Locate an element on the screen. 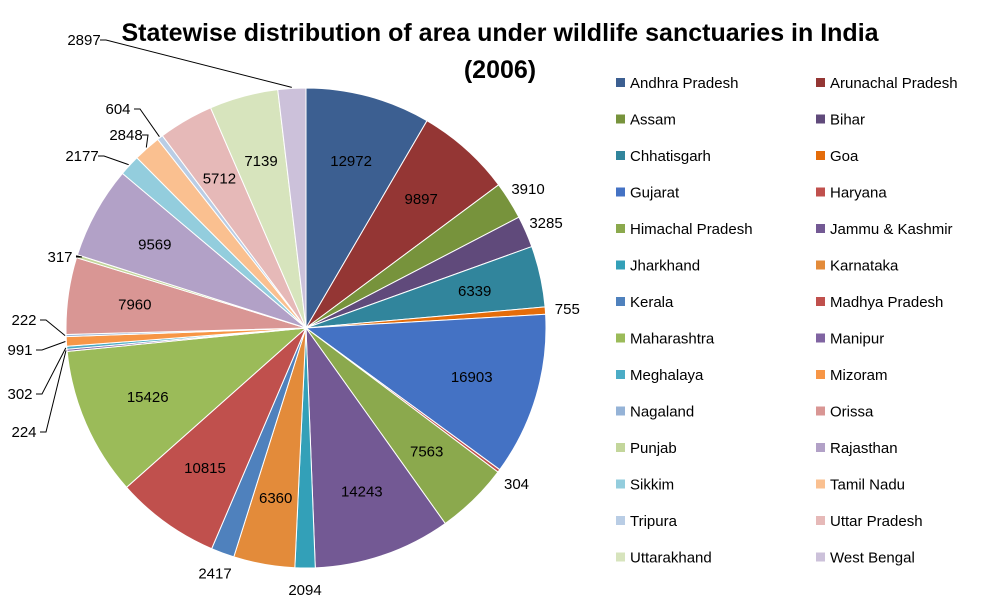 The image size is (1000, 612). data-label-jammu-and-kashmir: 14243 is located at coordinates (362, 492).